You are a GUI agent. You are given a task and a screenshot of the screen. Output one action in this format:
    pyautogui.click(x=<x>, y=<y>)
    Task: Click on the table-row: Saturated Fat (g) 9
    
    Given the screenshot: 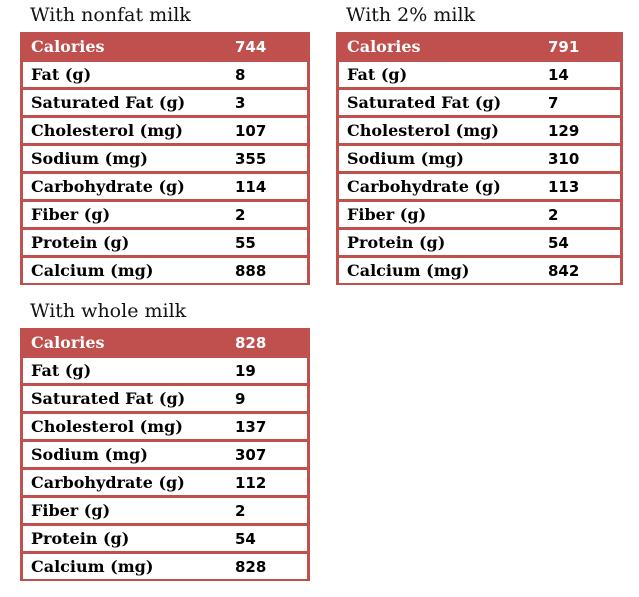 What is the action you would take?
    pyautogui.click(x=165, y=398)
    